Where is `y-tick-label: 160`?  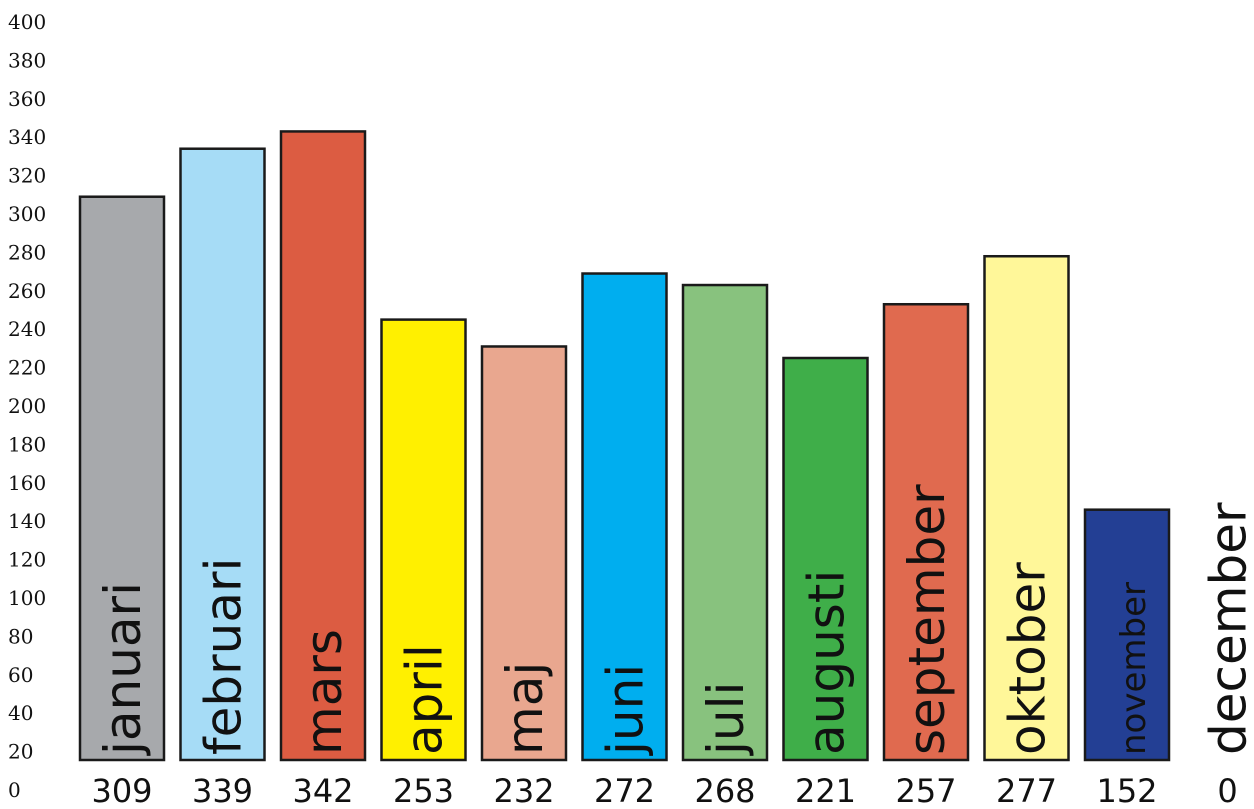 y-tick-label: 160 is located at coordinates (27, 483).